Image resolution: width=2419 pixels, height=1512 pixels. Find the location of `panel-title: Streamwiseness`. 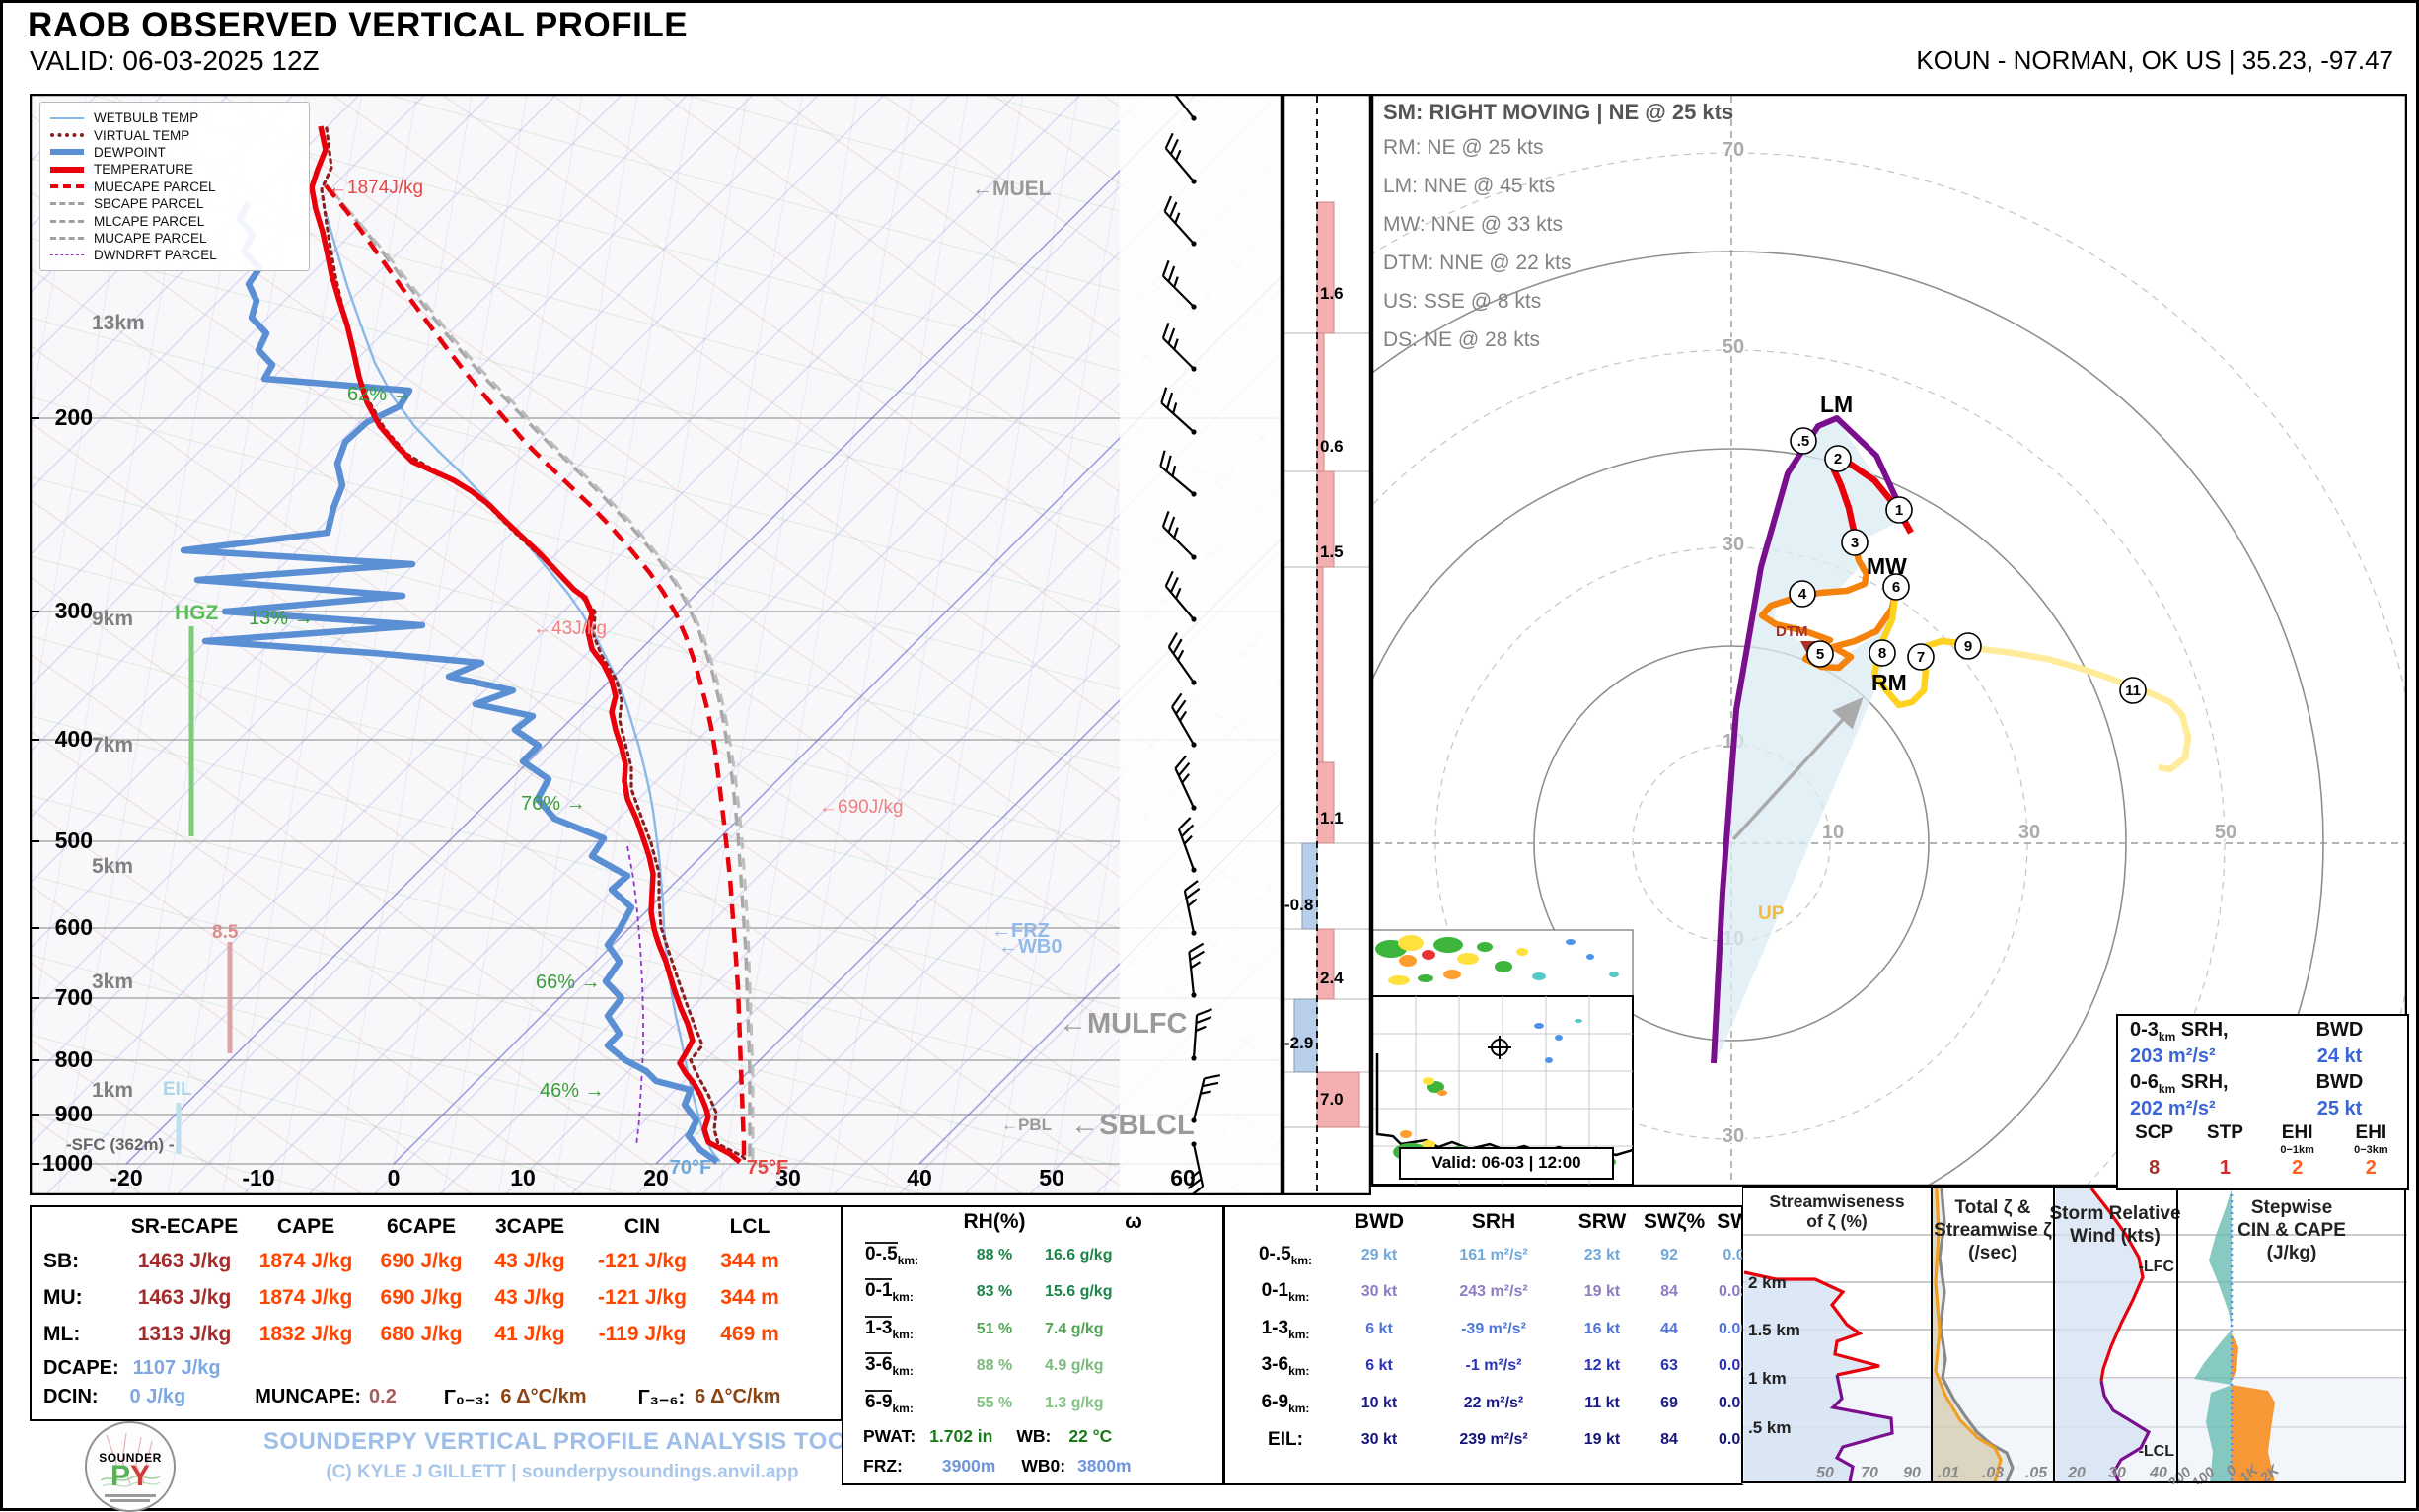

panel-title: Streamwiseness is located at coordinates (1836, 1201).